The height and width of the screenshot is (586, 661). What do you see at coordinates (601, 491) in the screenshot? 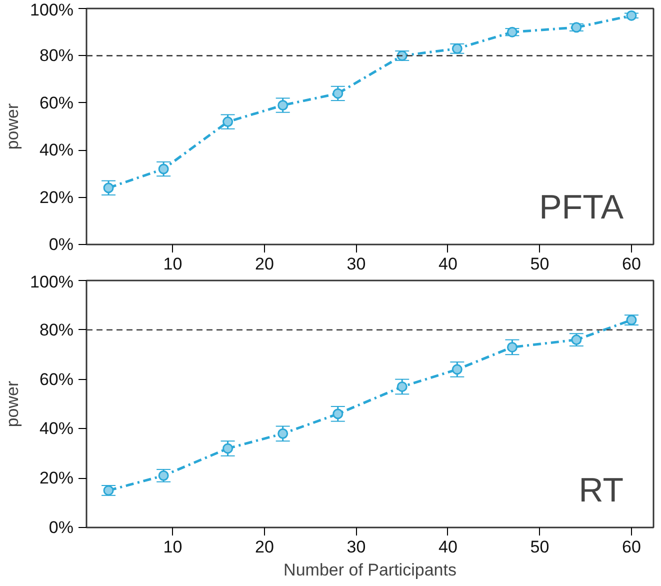
I see `annotation: RT` at bounding box center [601, 491].